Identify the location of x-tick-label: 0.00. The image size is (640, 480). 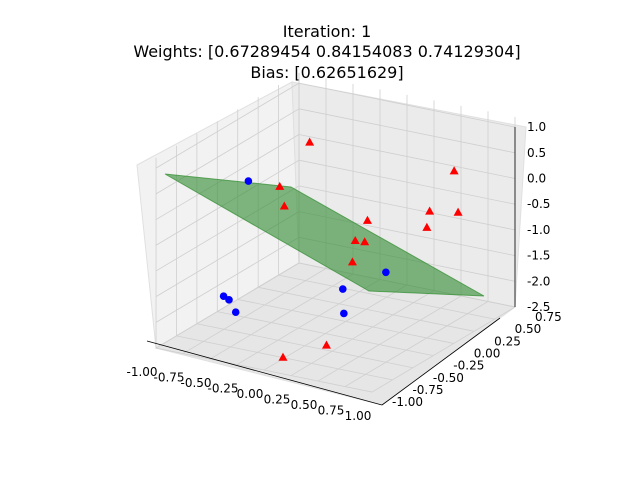
(250, 394).